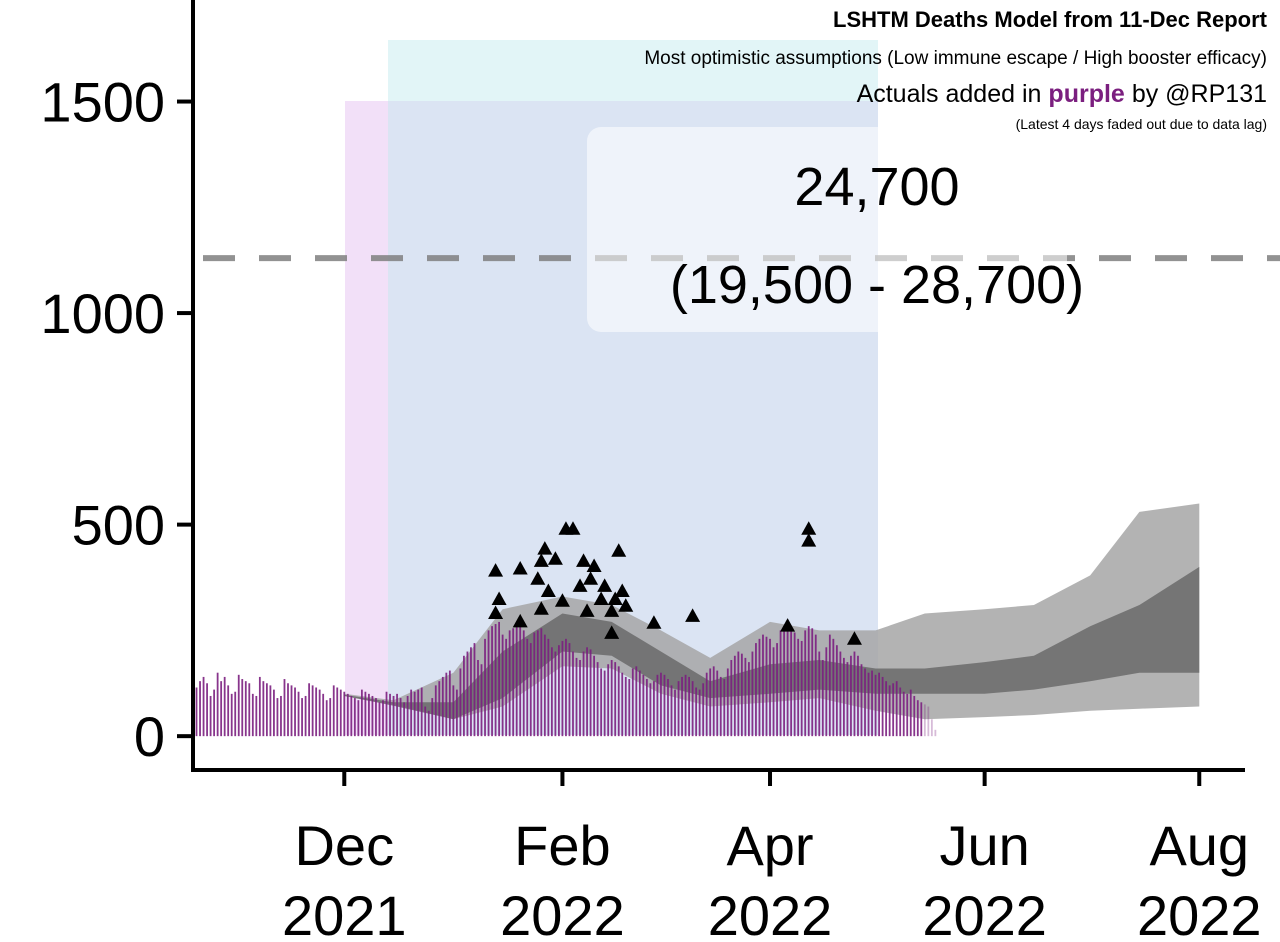 This screenshot has height=942, width=1280. What do you see at coordinates (769, 845) in the screenshot?
I see `x-tick-label: Apr` at bounding box center [769, 845].